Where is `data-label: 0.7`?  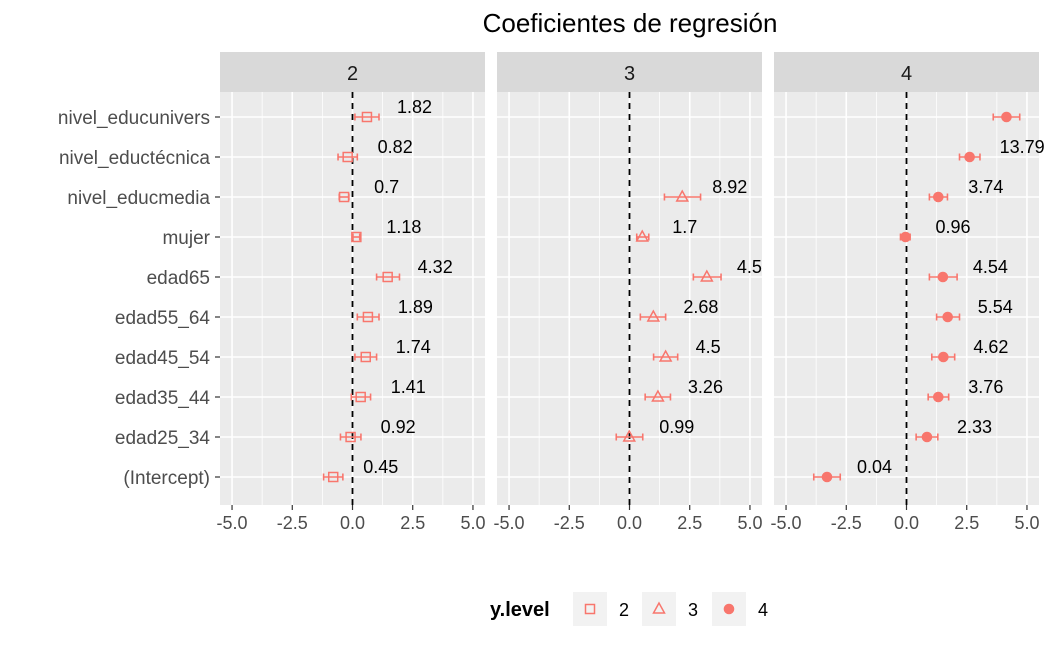
data-label: 0.7 is located at coordinates (386, 187).